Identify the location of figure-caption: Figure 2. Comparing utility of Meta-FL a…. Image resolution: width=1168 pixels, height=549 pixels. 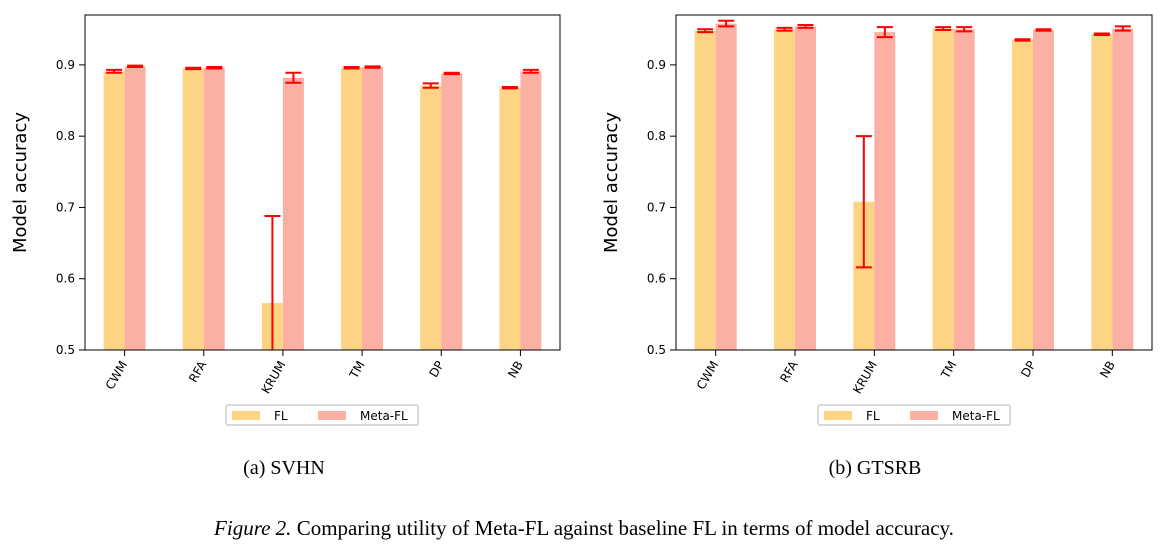
(583, 528).